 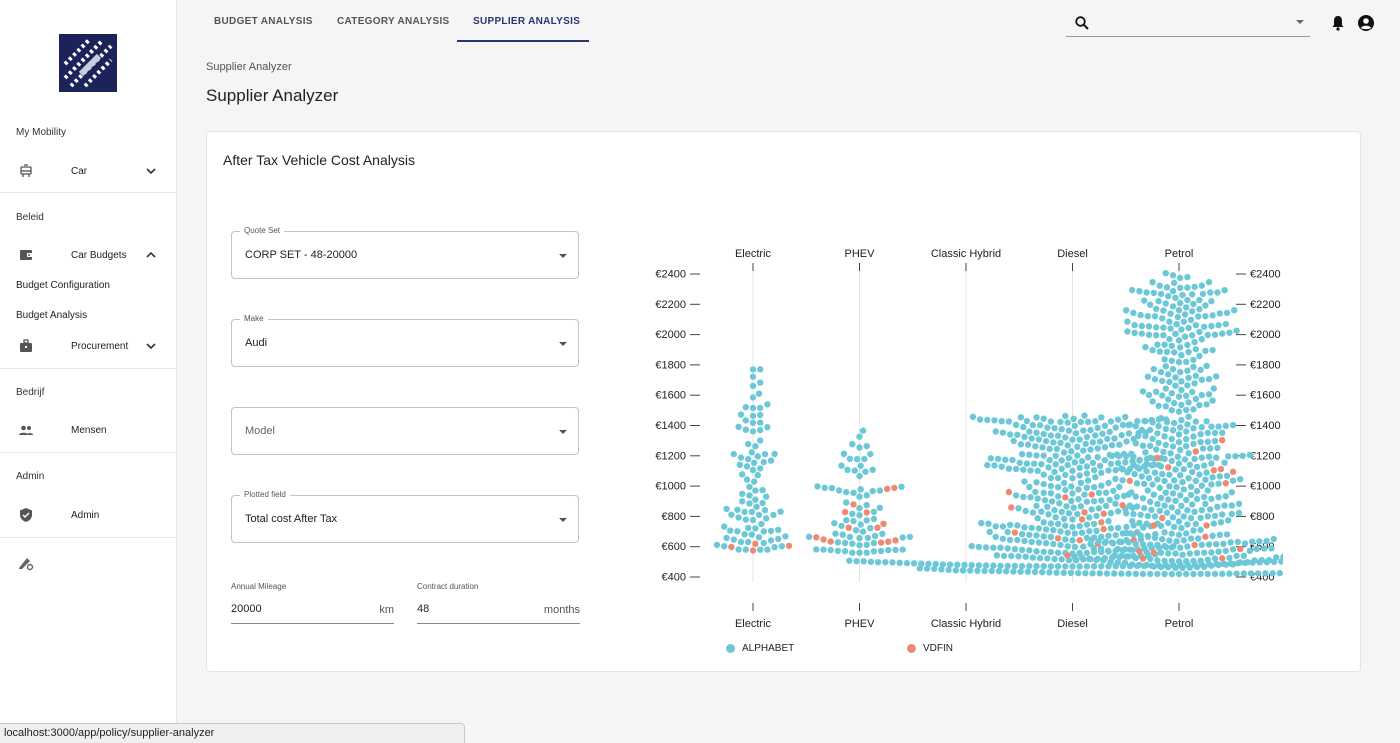 What do you see at coordinates (1300, 22) in the screenshot?
I see `search-dropdown-icon` at bounding box center [1300, 22].